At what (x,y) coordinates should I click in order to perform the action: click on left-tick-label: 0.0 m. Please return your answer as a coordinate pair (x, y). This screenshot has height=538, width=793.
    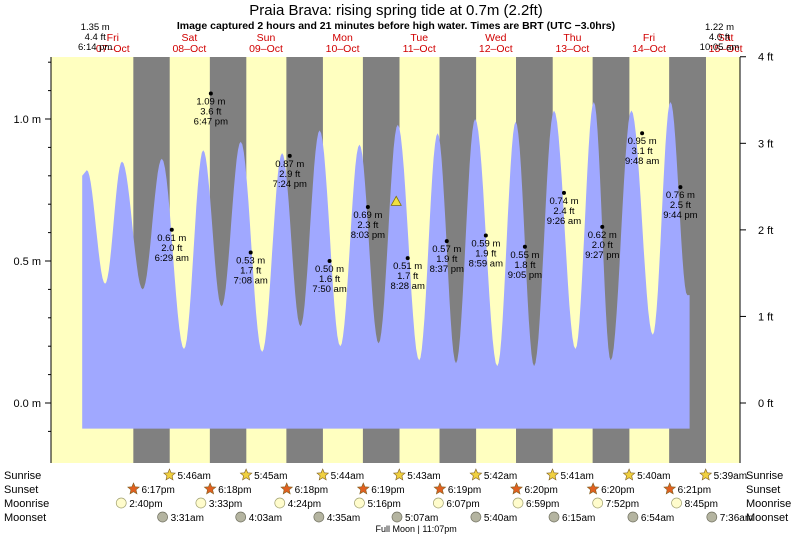
    Looking at the image, I should click on (27, 404).